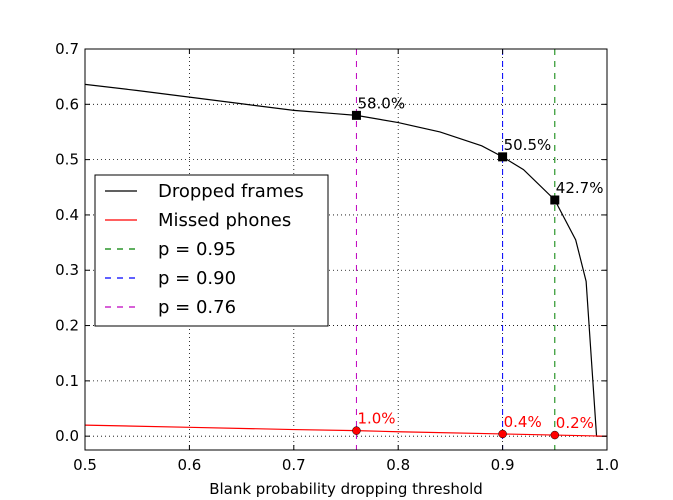 The image size is (673, 500). I want to click on y-tick-label: 0.4, so click(67, 215).